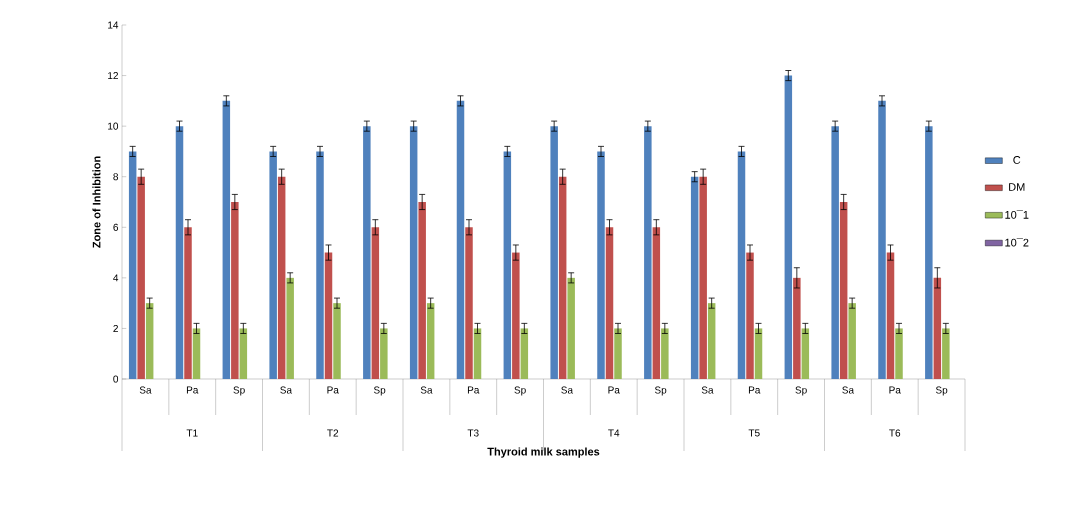  I want to click on y-tick-label: 2, so click(115, 328).